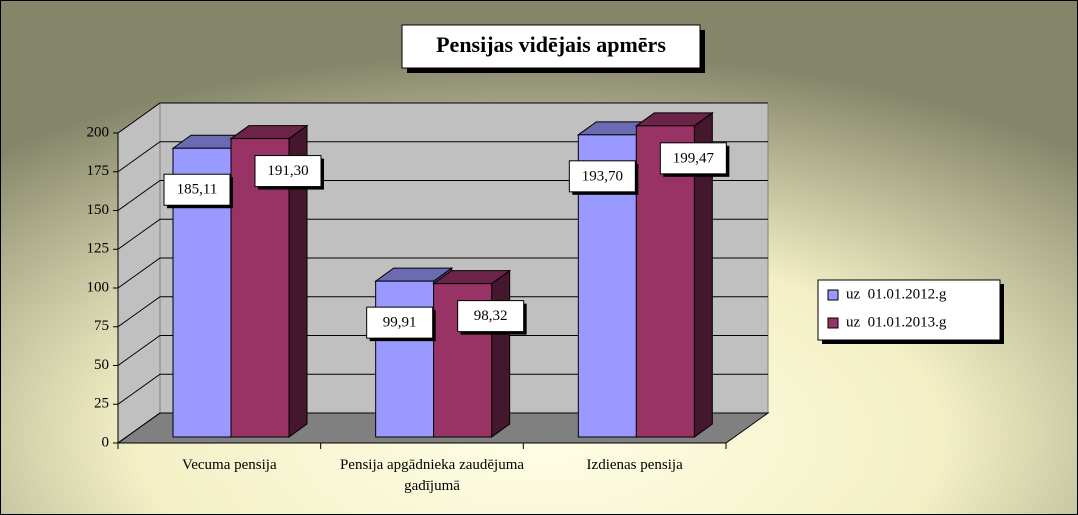 This screenshot has height=515, width=1078. What do you see at coordinates (501, 353) in the screenshot?
I see `bar-side` at bounding box center [501, 353].